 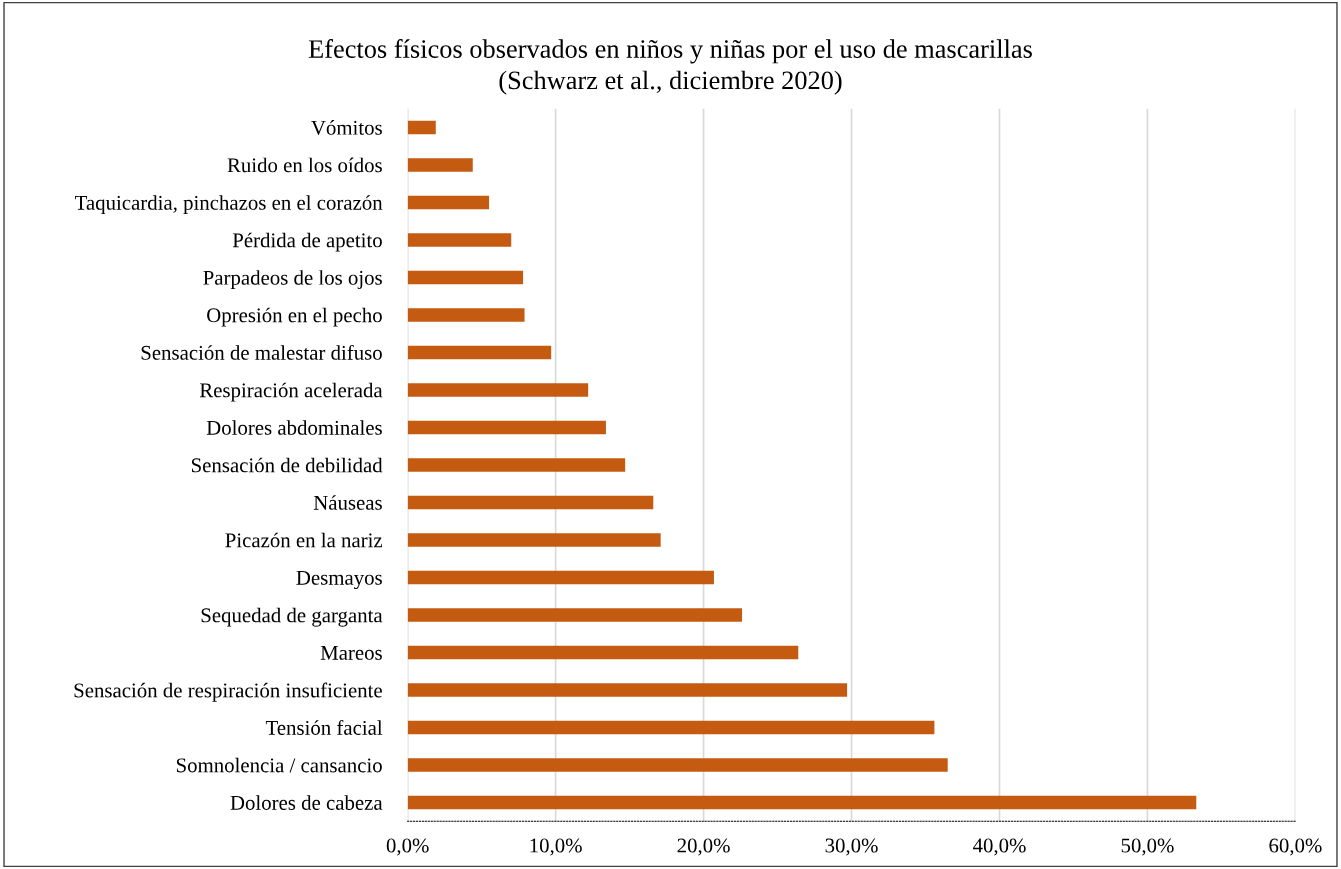 What do you see at coordinates (407, 847) in the screenshot?
I see `x-tick-label: 0,0%` at bounding box center [407, 847].